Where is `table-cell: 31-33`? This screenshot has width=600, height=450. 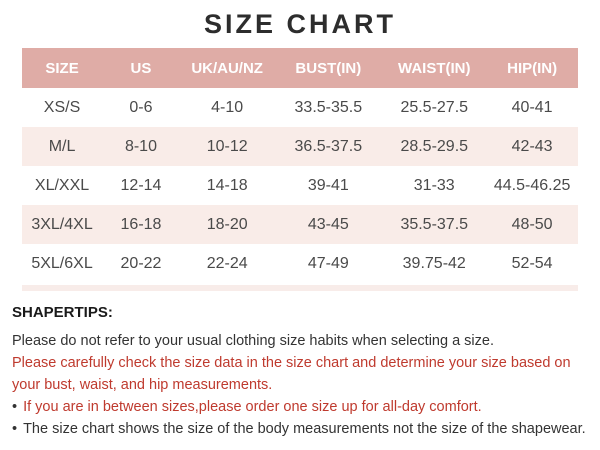 table-cell: 31-33 is located at coordinates (434, 185).